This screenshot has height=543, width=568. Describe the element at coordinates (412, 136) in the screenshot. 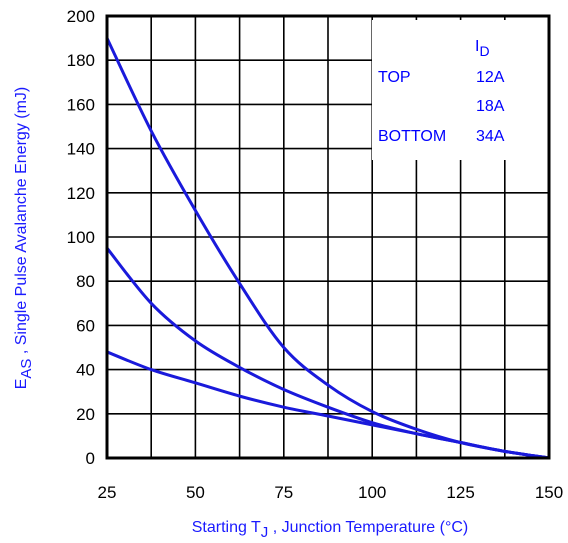

I see `legend-position-bottom: BOTTOM` at that location.